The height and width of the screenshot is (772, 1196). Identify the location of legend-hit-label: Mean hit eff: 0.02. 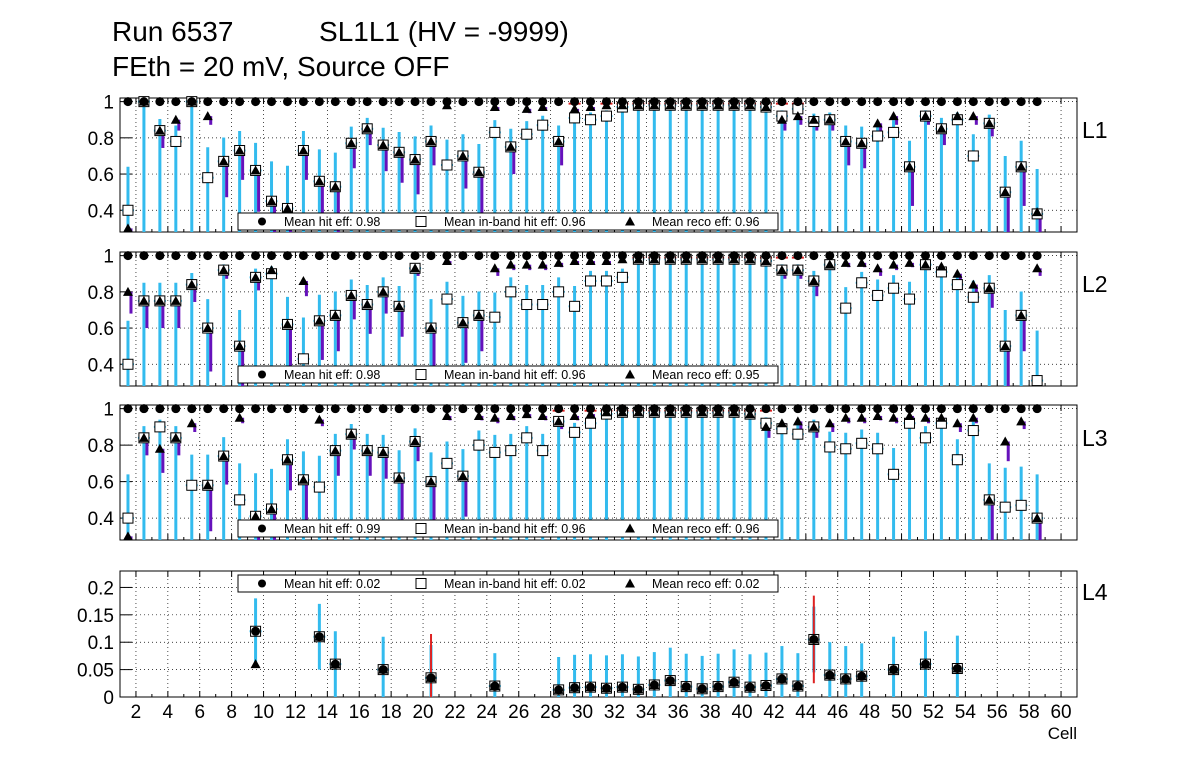
(332, 584).